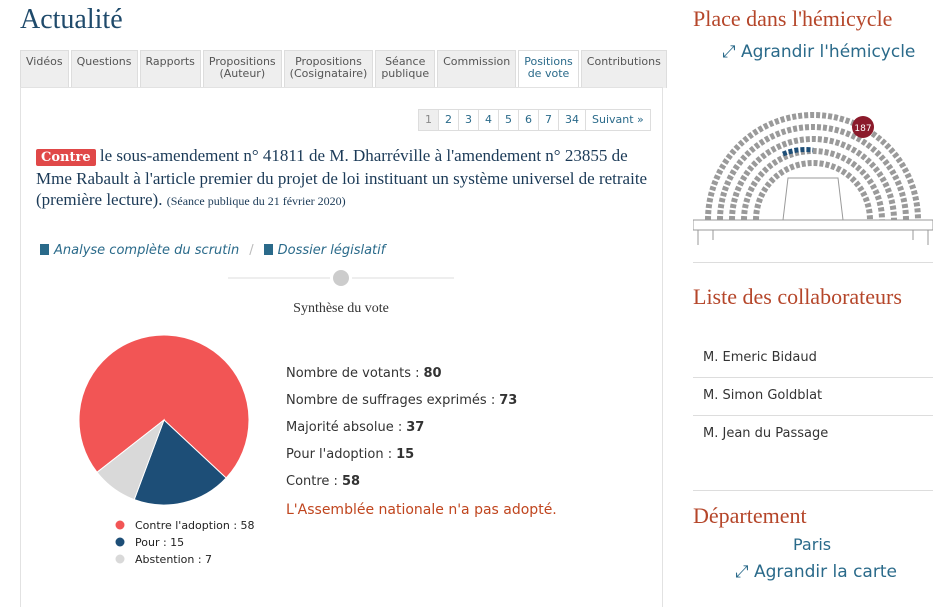 The image size is (940, 607). Describe the element at coordinates (401, 487) in the screenshot. I see `stat-row: Contre :58` at that location.